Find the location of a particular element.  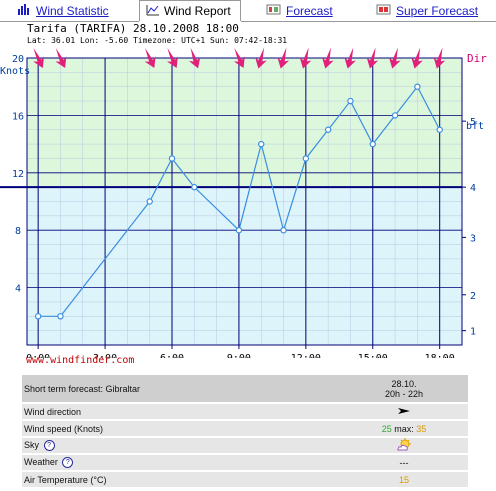

table-row: Wind direction is located at coordinates (245, 411).